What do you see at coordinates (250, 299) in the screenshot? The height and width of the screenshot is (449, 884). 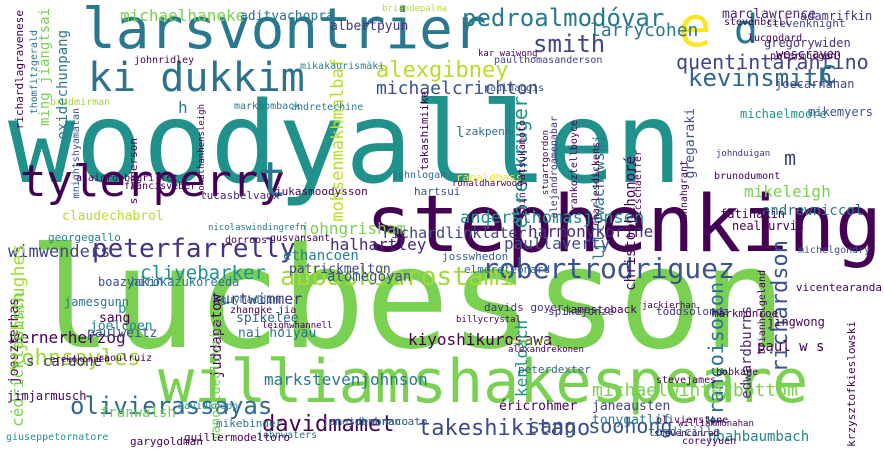 I see `word-guymaddin: guymaddin` at bounding box center [250, 299].